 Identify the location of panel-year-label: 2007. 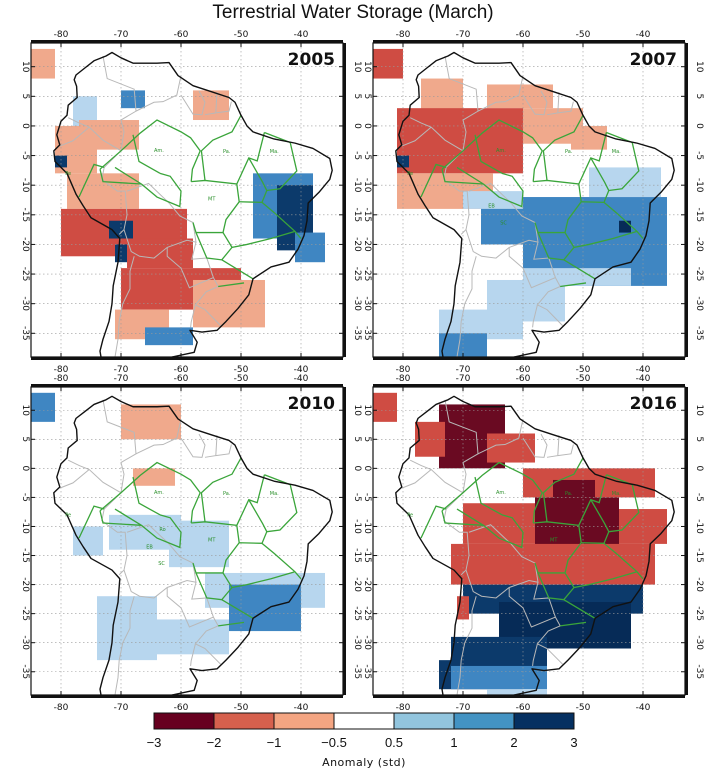
(653, 60).